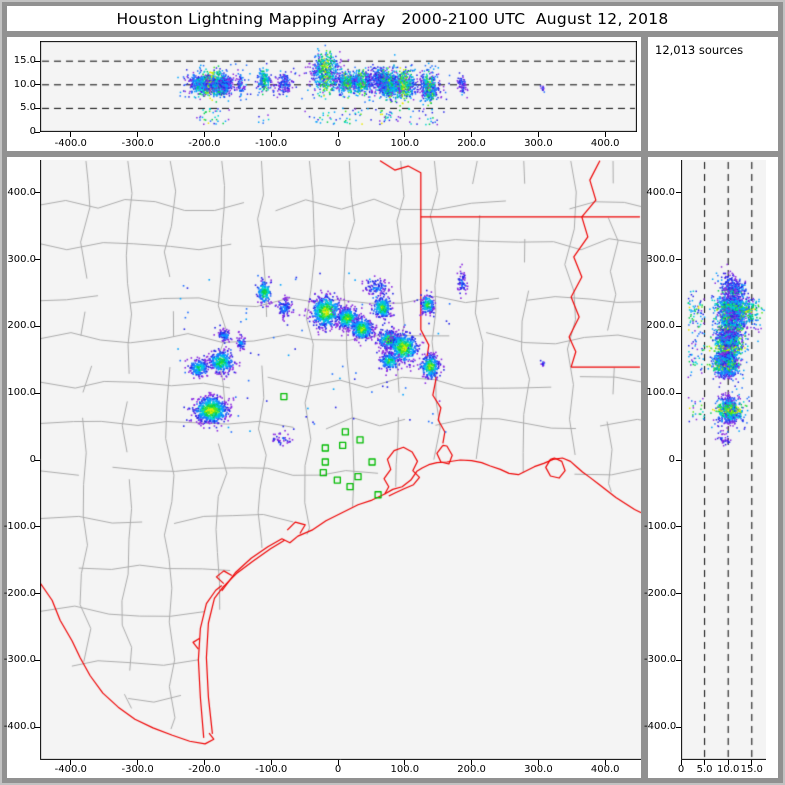  What do you see at coordinates (471, 143) in the screenshot?
I see `top-x-tick-label: 200.0` at bounding box center [471, 143].